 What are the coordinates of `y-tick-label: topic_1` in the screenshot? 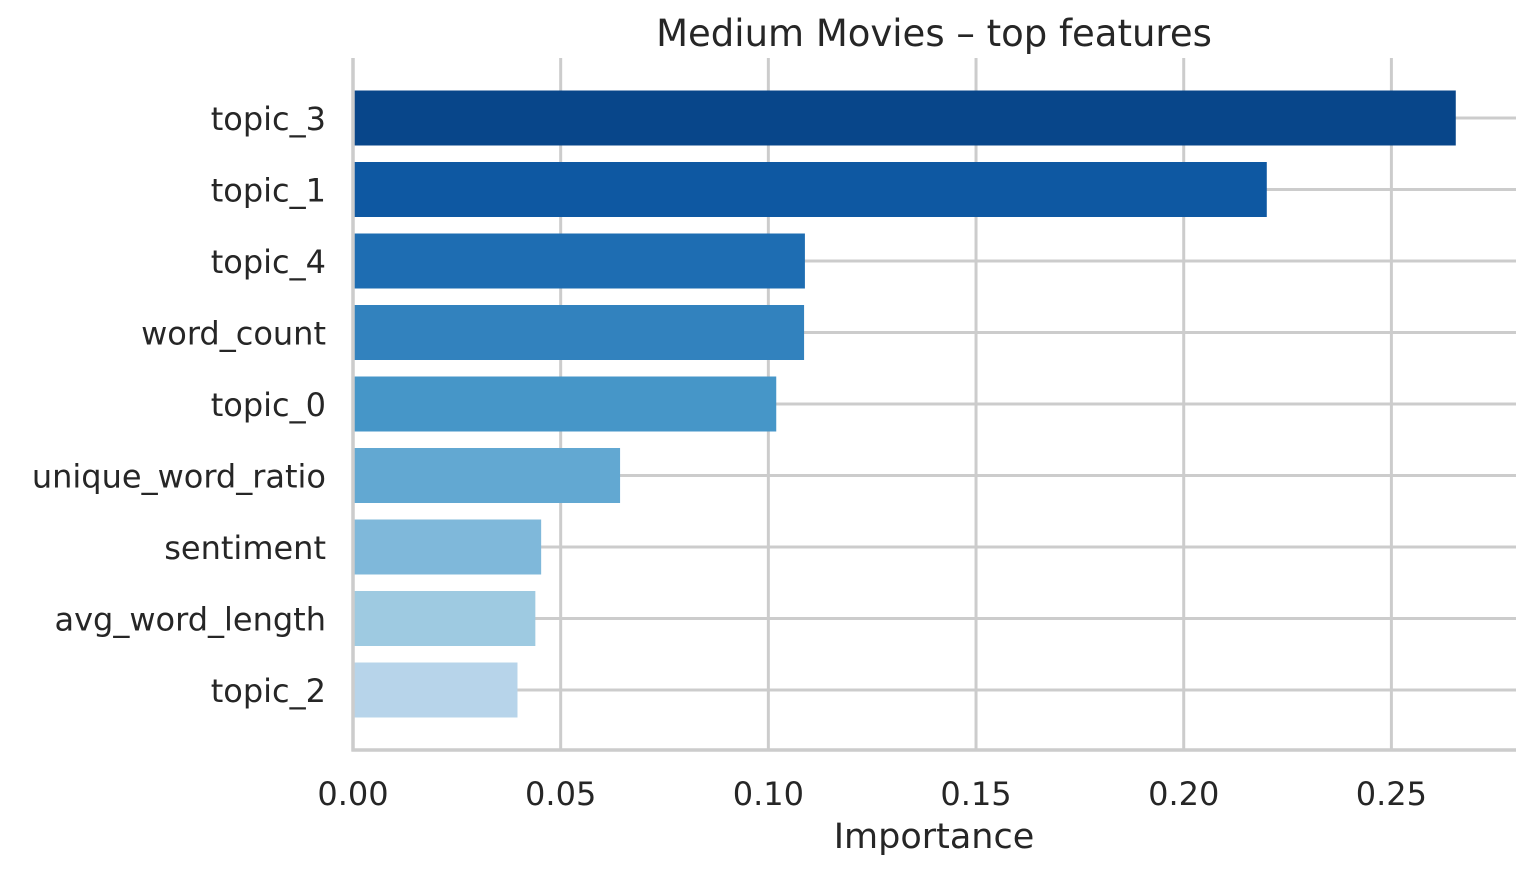 It's located at (268, 191).